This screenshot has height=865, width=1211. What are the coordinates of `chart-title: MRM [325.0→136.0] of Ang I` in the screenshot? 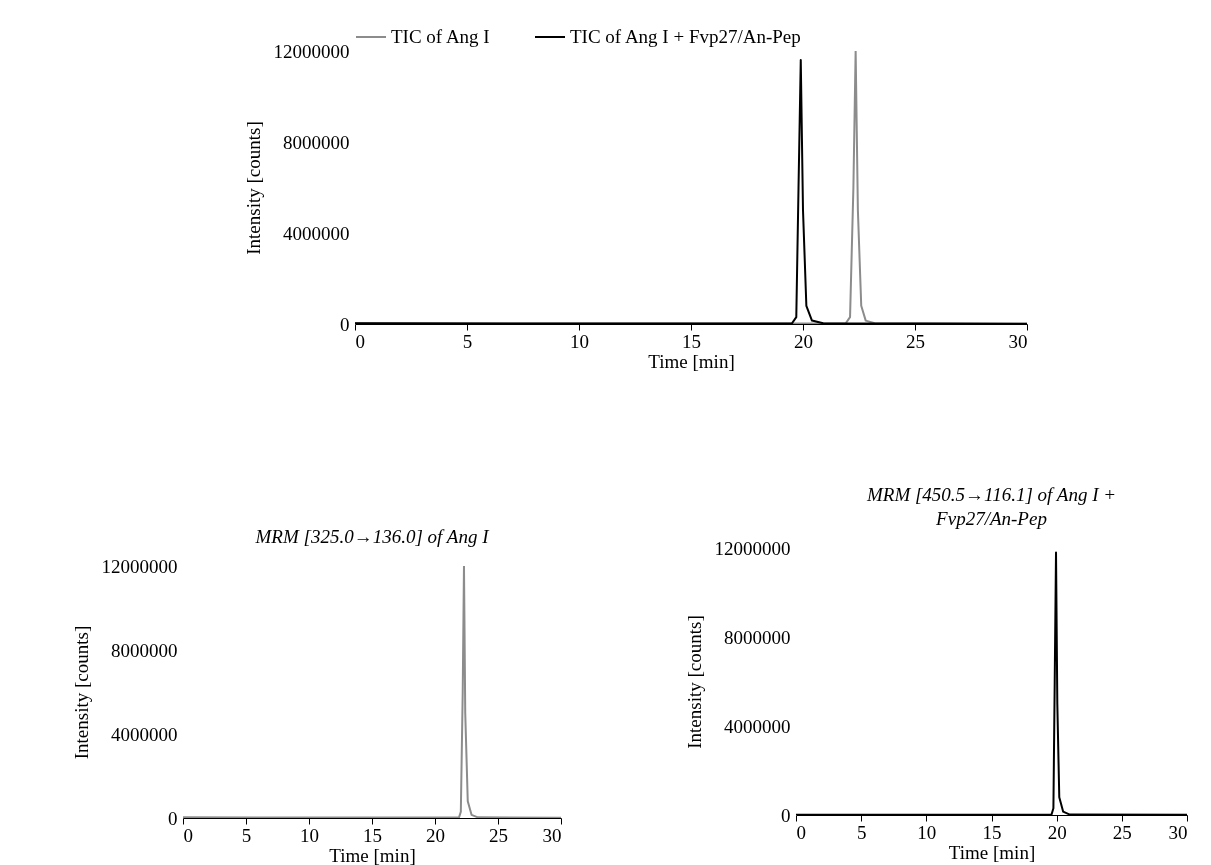 It's located at (372, 536).